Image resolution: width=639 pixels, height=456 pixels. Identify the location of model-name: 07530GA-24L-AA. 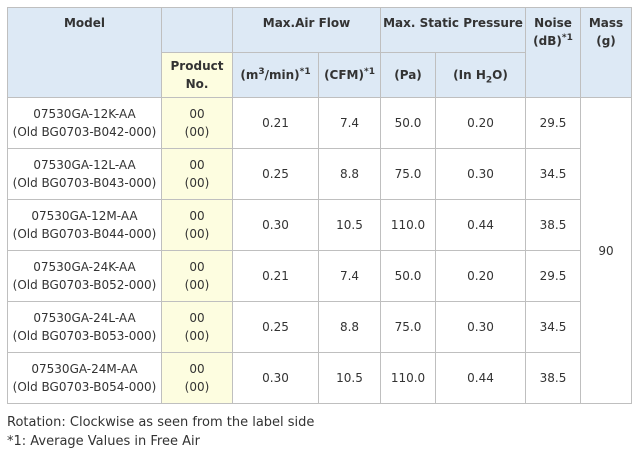
(84, 318).